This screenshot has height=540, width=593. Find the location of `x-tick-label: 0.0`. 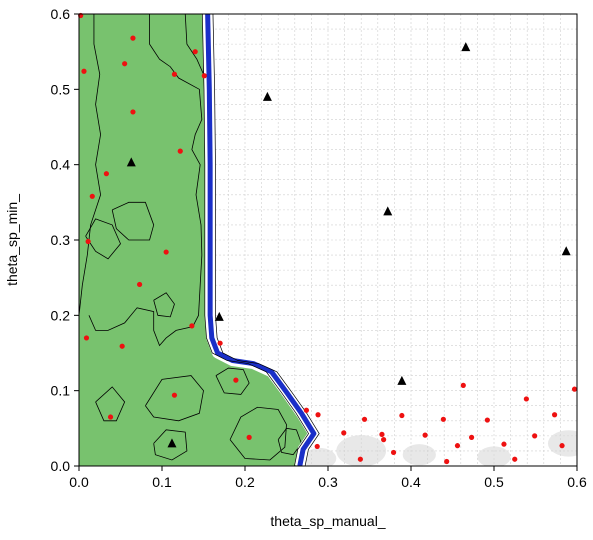

x-tick-label: 0.0 is located at coordinates (79, 482).